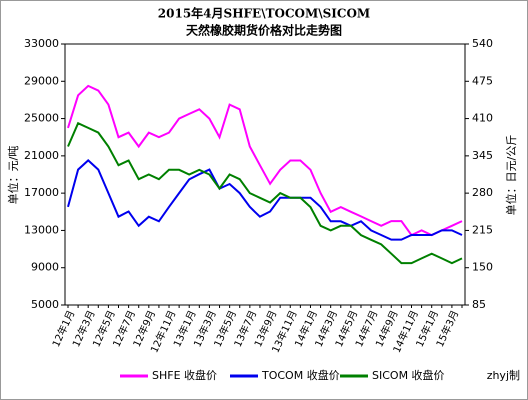  I want to click on y-tick-label: 13000, so click(41, 229).